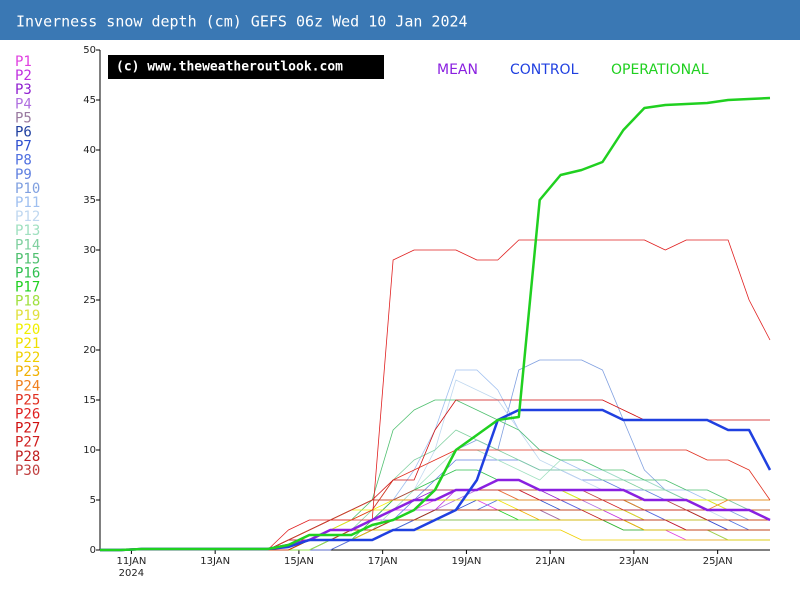 The width and height of the screenshot is (800, 600). Describe the element at coordinates (27, 245) in the screenshot. I see `legend-entry: P14` at that location.